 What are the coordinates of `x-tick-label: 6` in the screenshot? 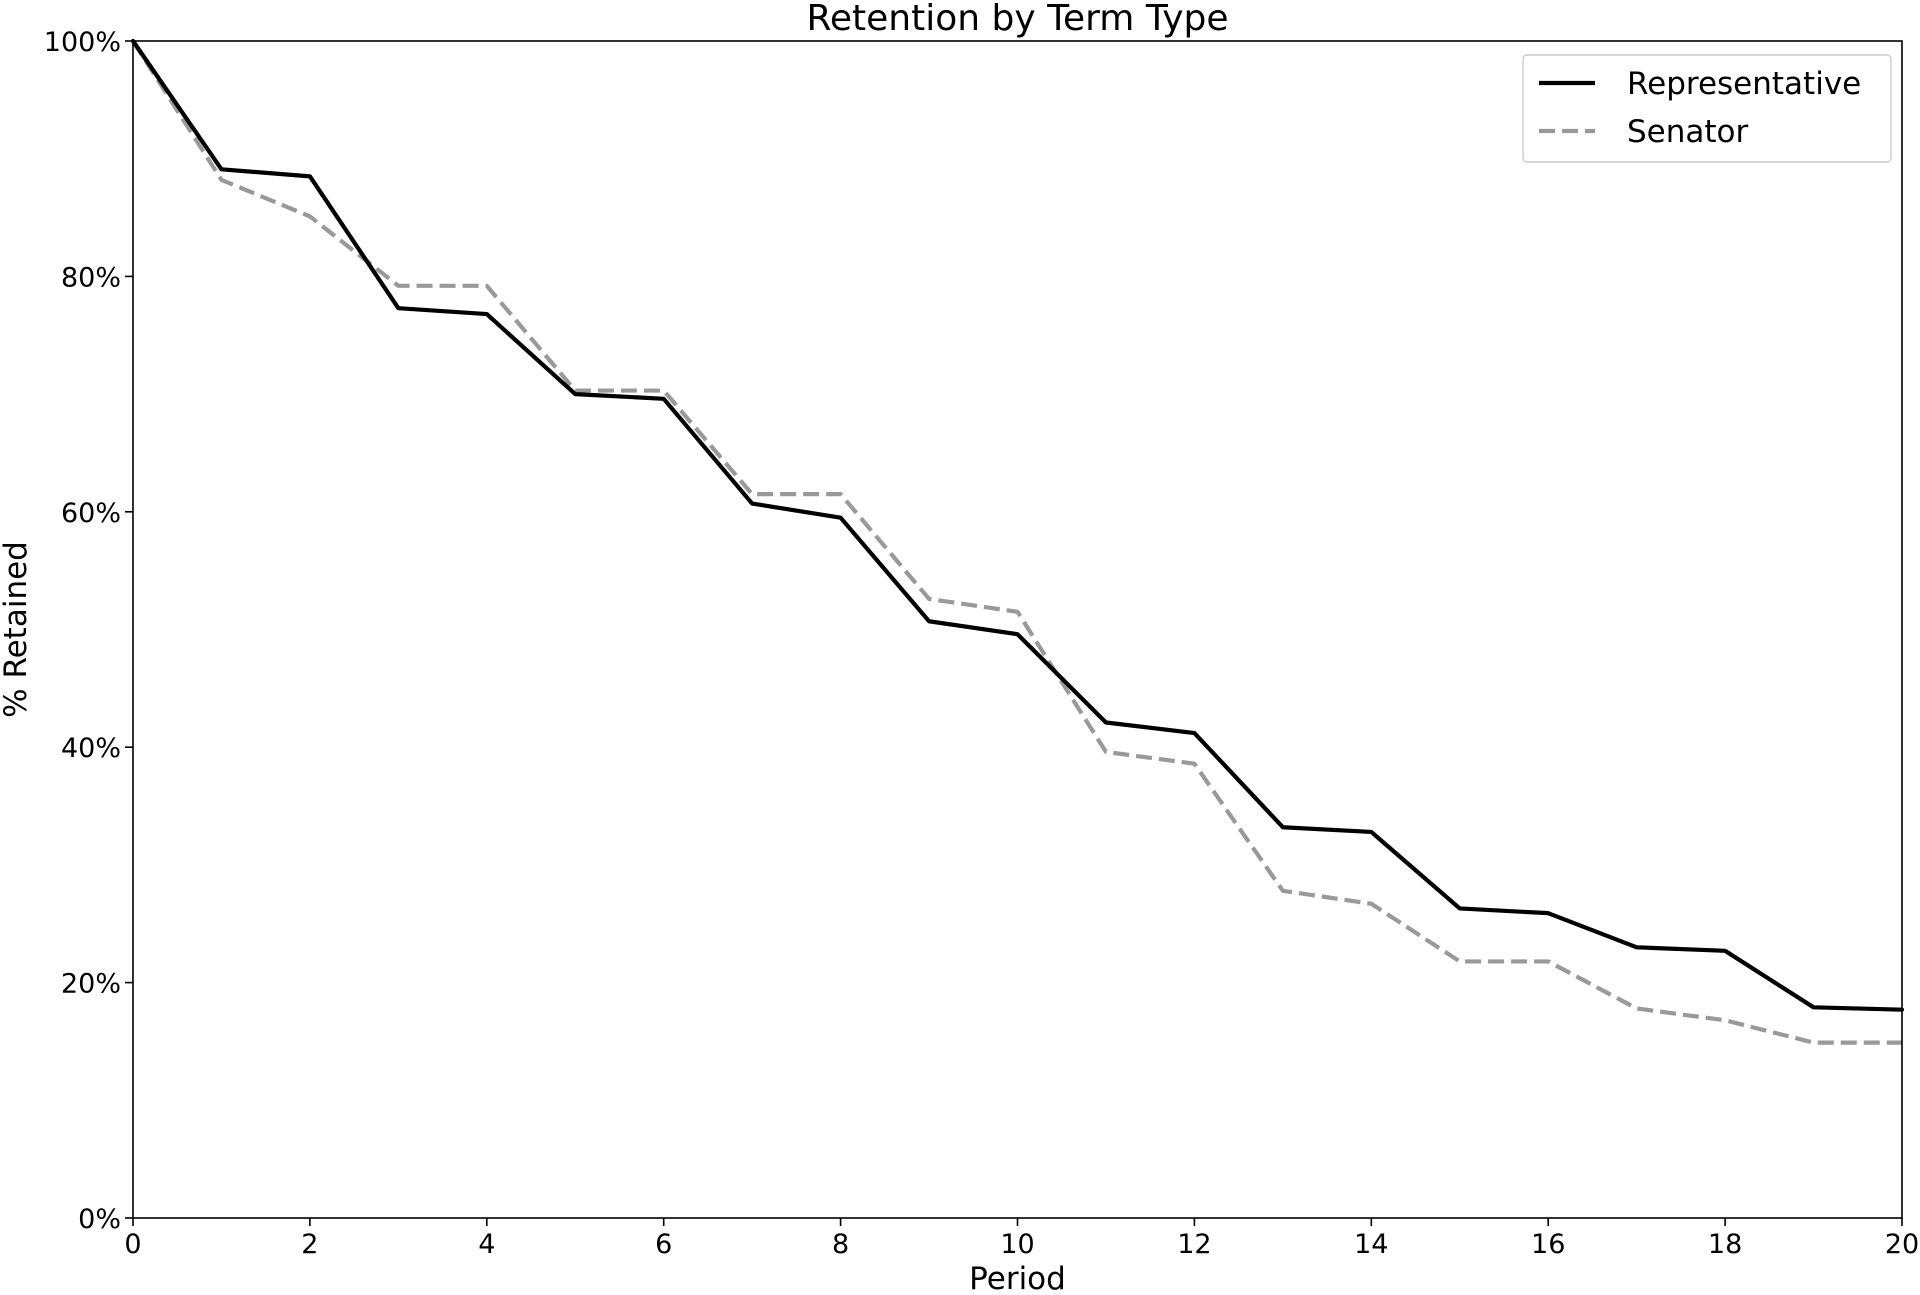 It's located at (663, 1244).